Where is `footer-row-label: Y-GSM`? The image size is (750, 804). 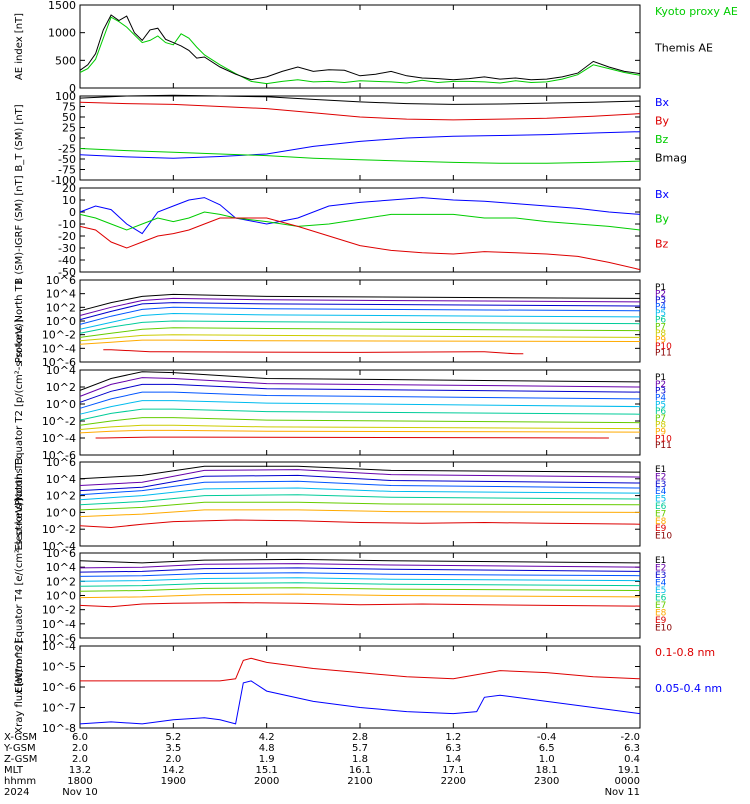 footer-row-label: Y-GSM is located at coordinates (19, 748).